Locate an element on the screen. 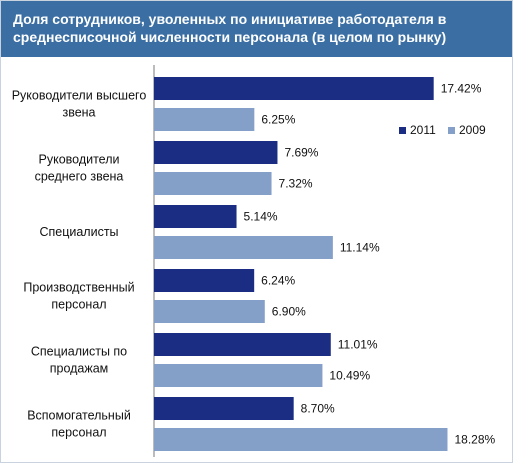 The width and height of the screenshot is (513, 463). data-label: 8.70% is located at coordinates (318, 409).